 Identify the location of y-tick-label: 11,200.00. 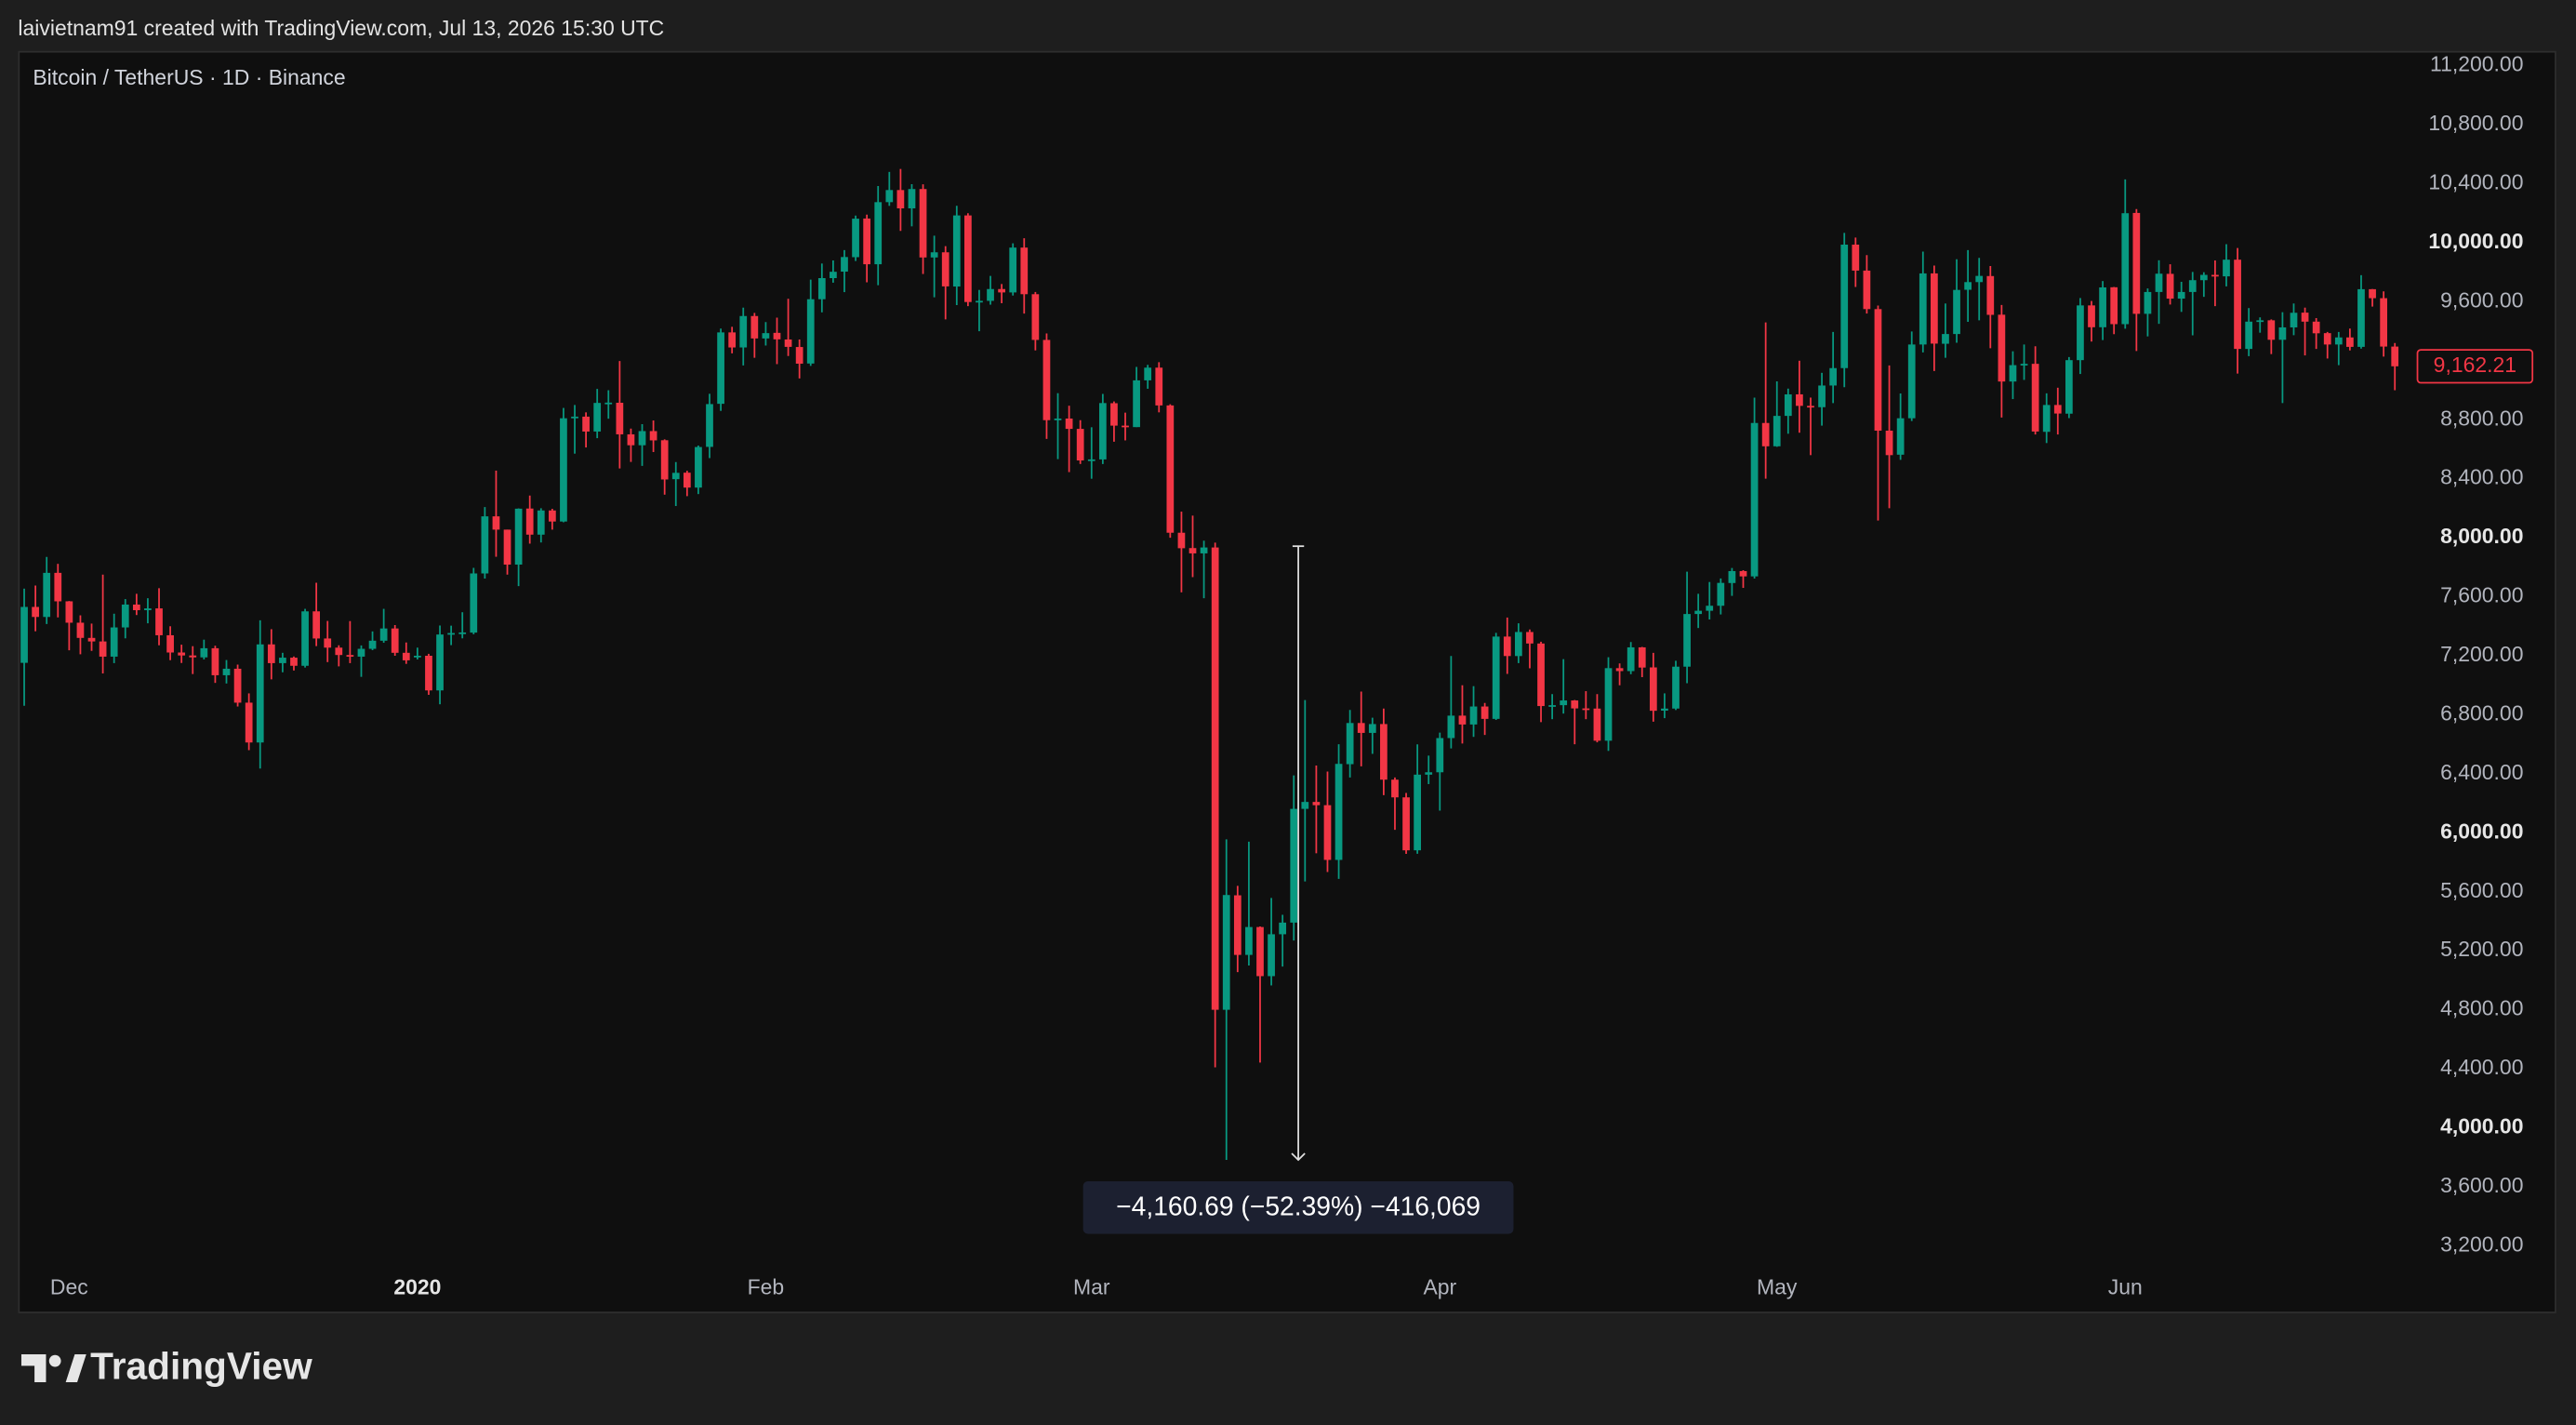
(2476, 64).